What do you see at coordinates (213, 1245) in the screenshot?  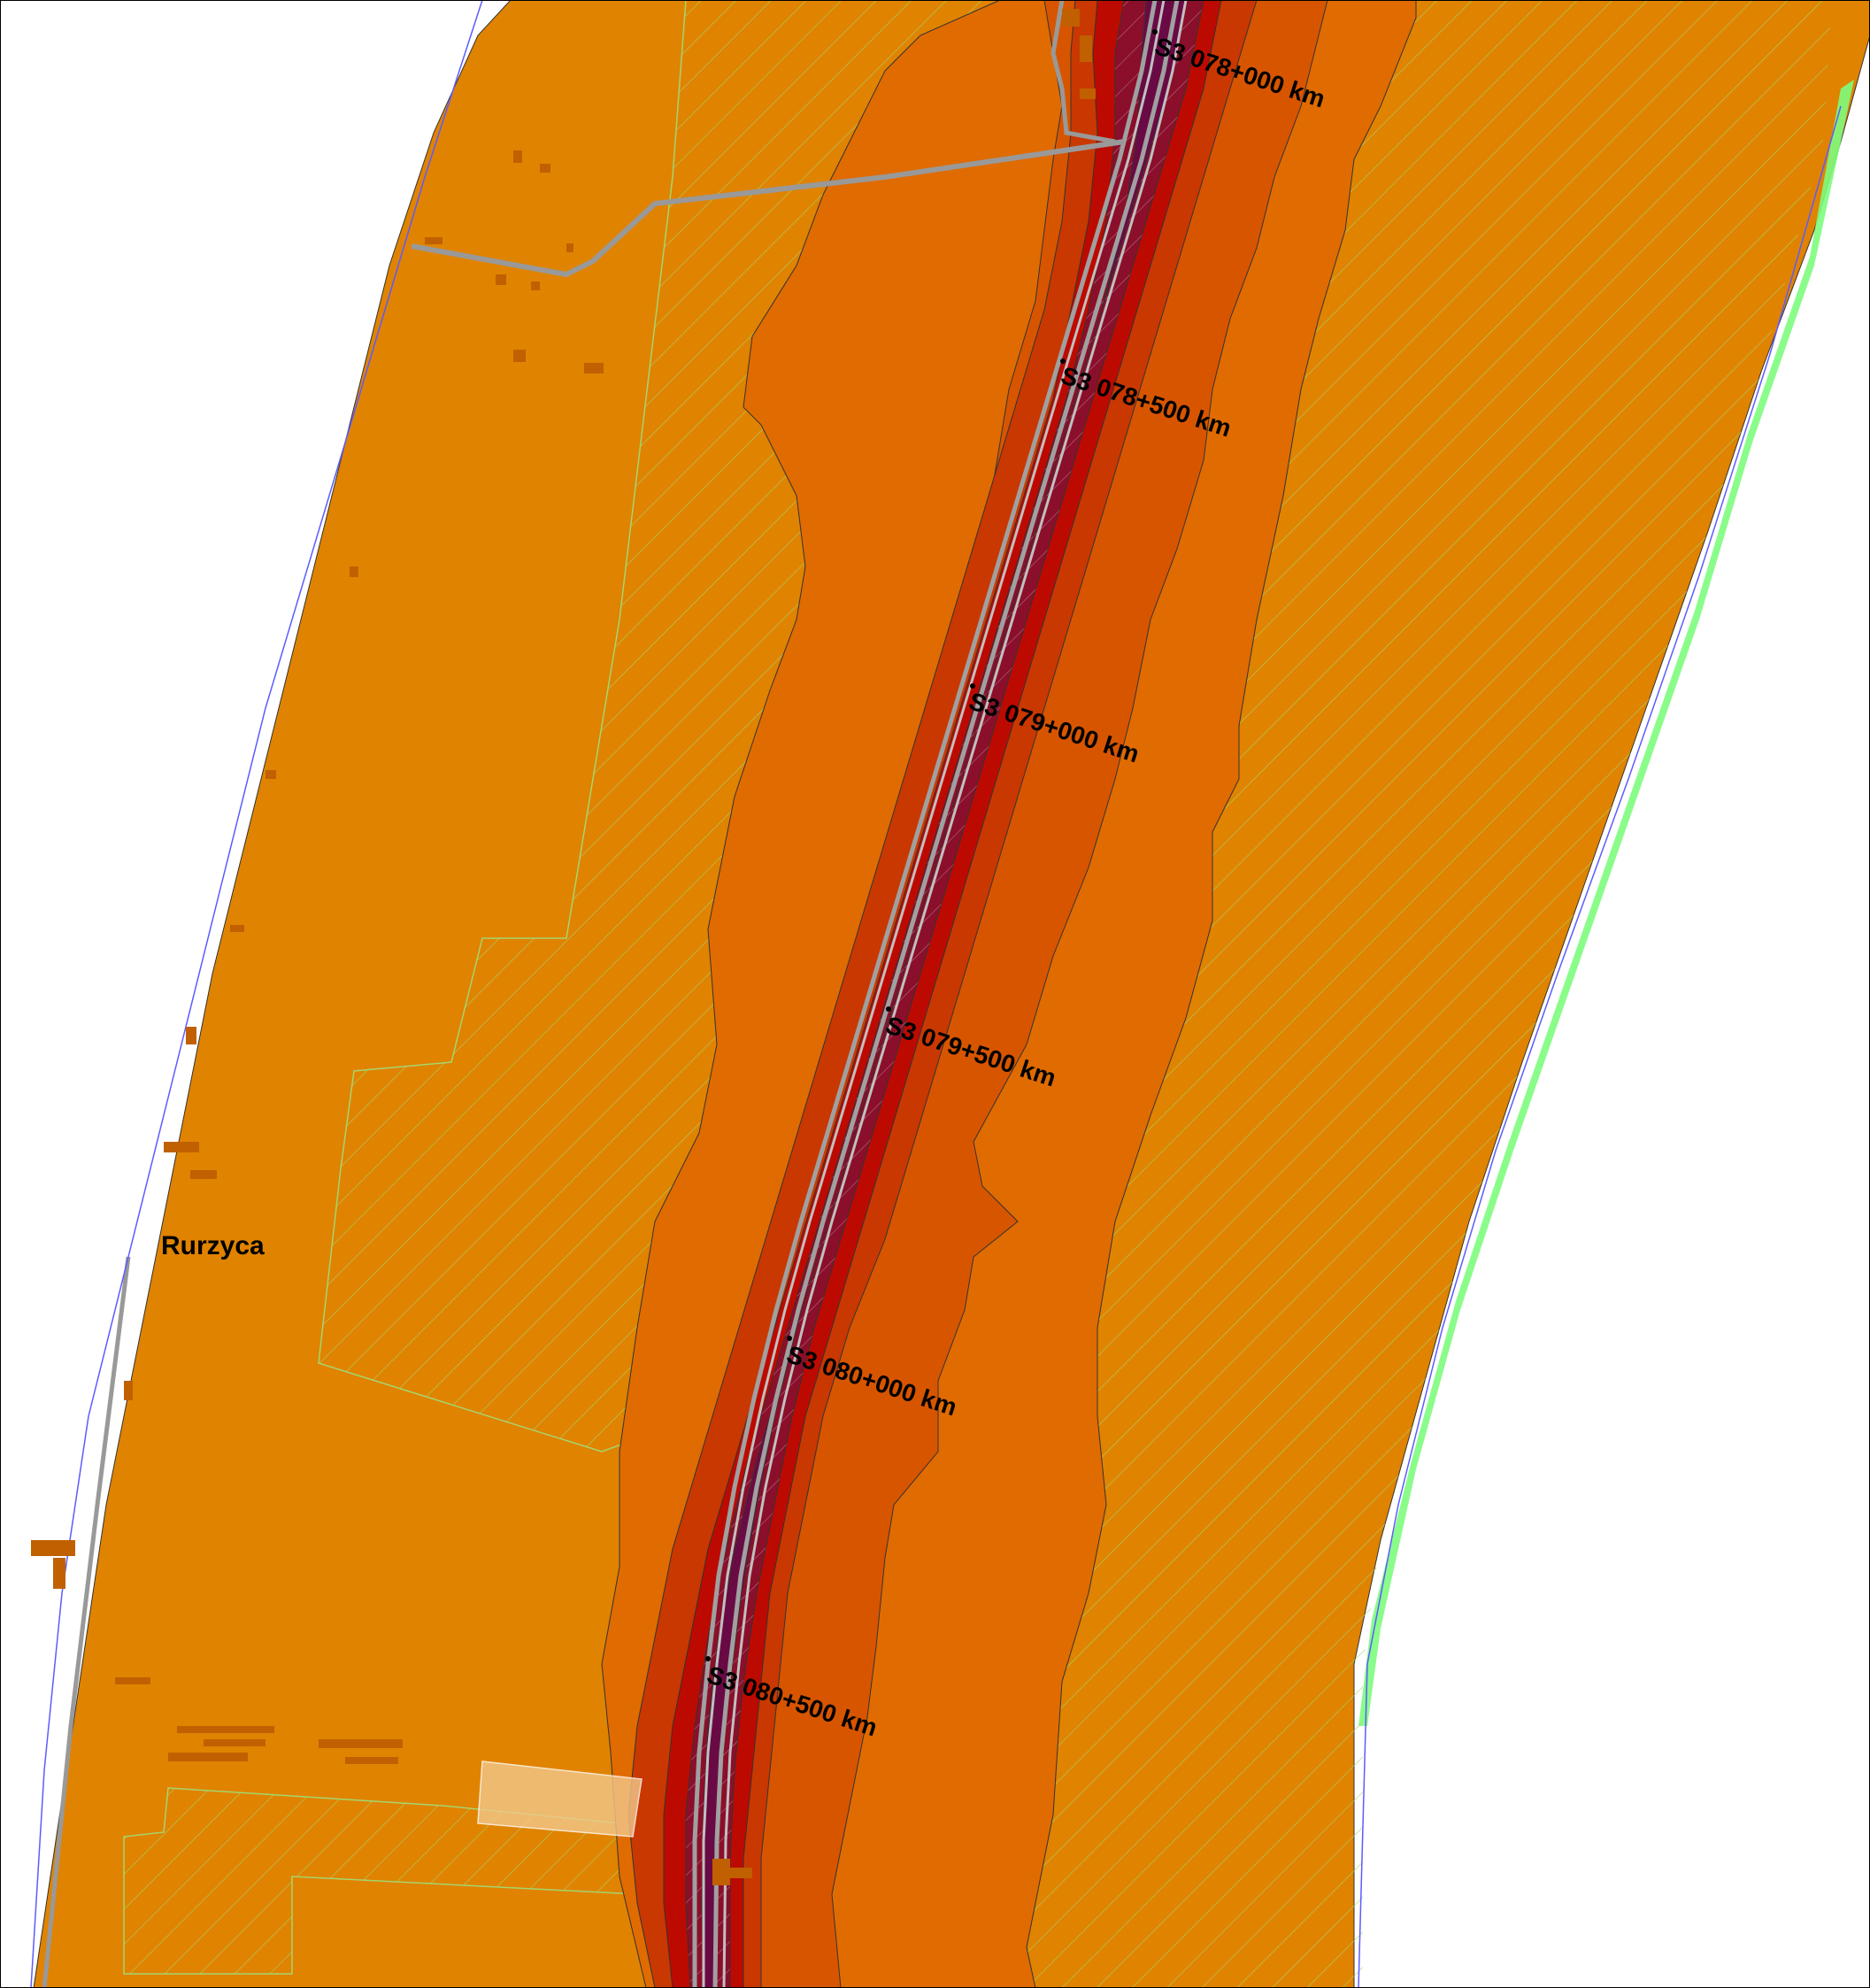 I see `place-label-rurzyca: Rurzyca` at bounding box center [213, 1245].